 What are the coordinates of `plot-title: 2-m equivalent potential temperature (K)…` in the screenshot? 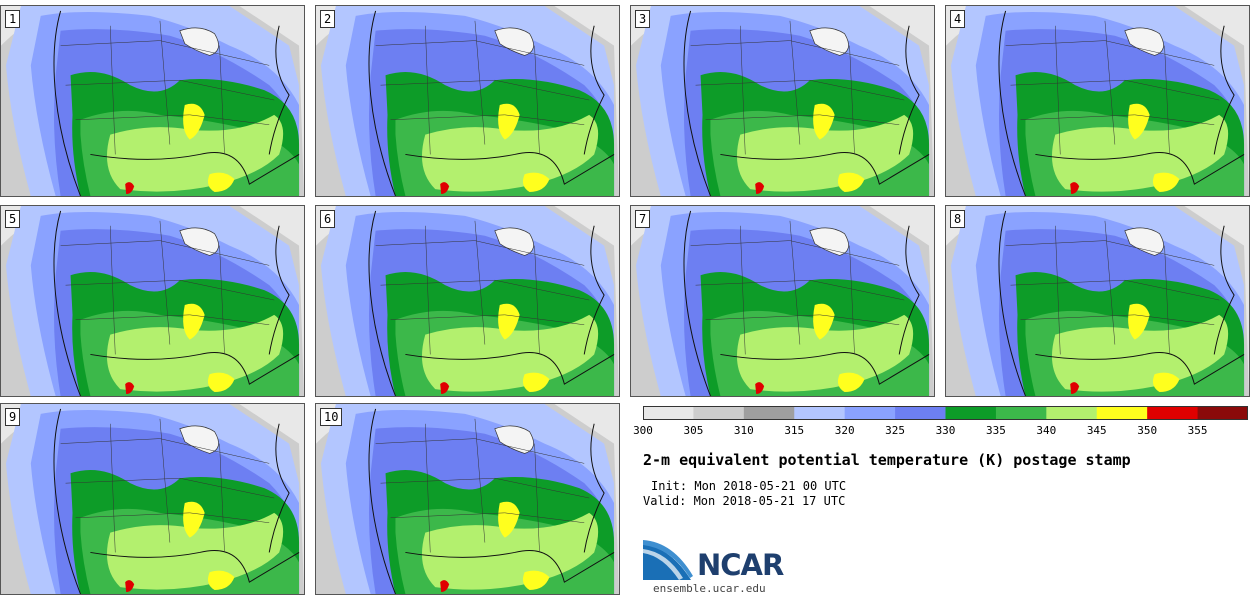 It's located at (887, 460).